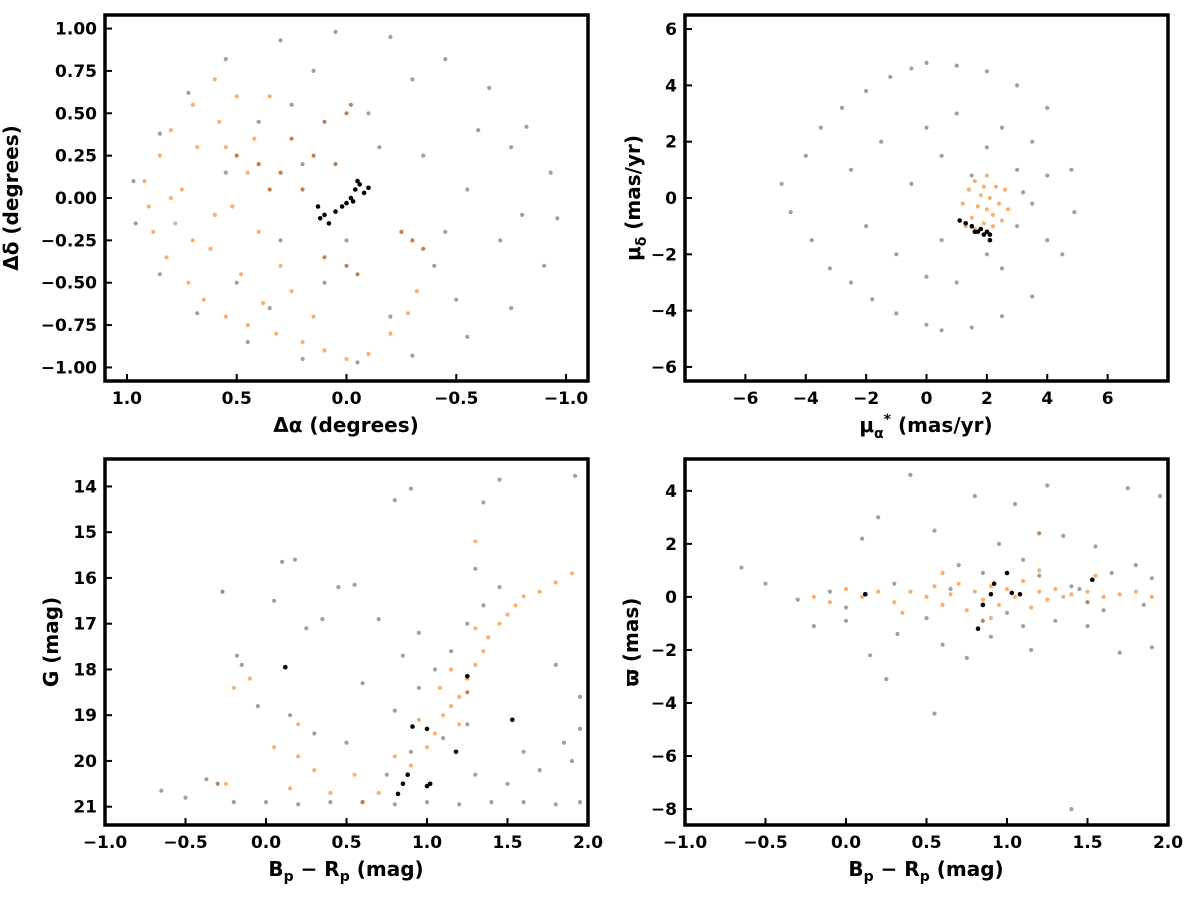  I want to click on x-tick-label: 2, so click(987, 399).